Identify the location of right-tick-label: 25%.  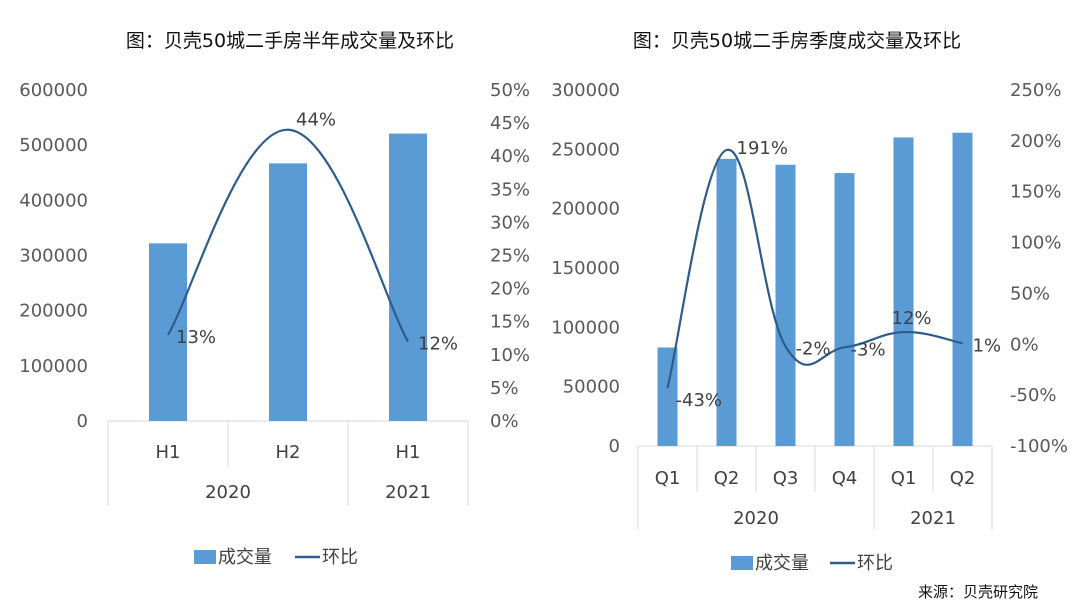
(510, 256).